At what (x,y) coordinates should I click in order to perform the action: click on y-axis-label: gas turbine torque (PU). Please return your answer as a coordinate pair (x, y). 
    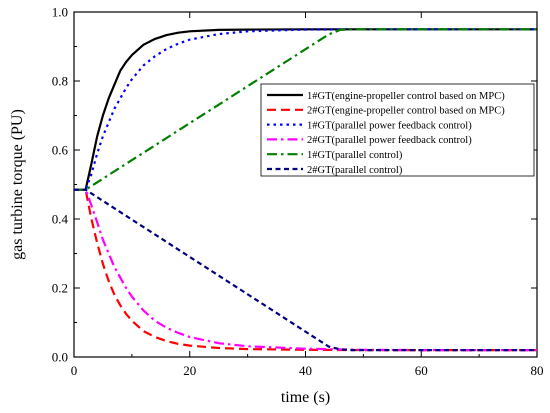
    Looking at the image, I should click on (17, 184).